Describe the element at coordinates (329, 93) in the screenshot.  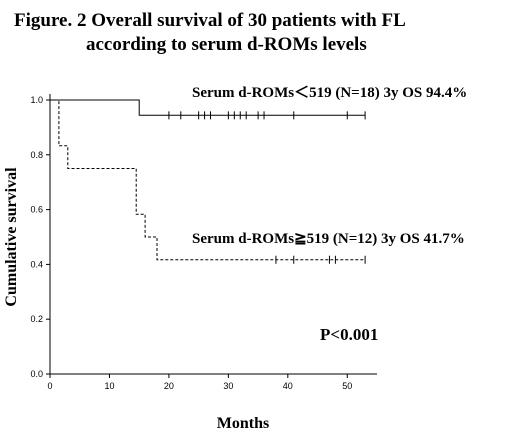
I see `low-group-annotation: Serum d-ROMs＜519 (N=18) 3y OS 94.4%` at that location.